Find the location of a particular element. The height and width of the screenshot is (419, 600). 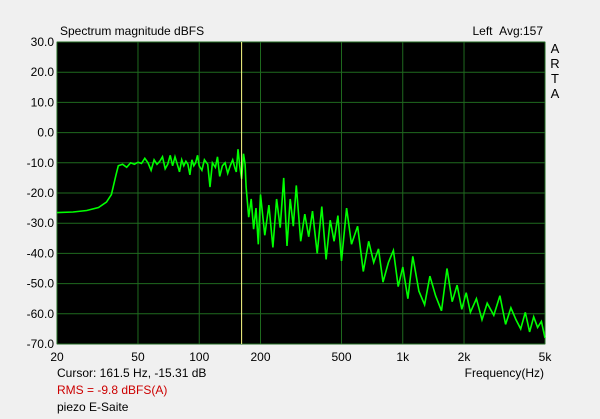

channel-average-status: Left Avg:157 is located at coordinates (507, 31).